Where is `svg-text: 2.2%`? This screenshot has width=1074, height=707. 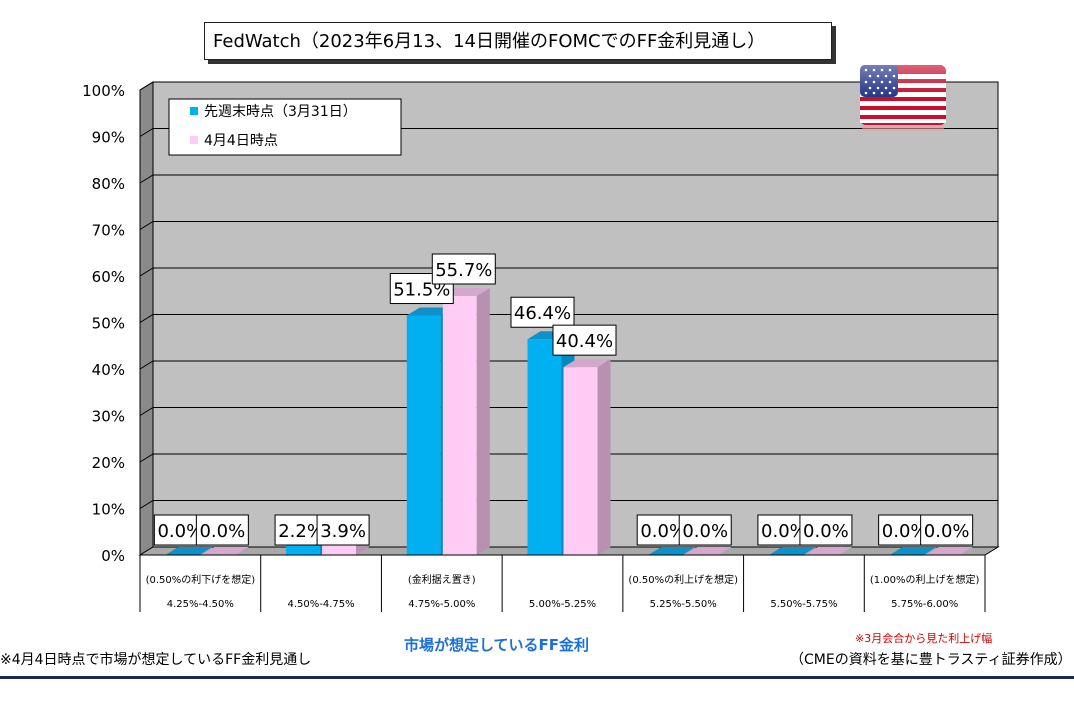
svg-text: 2.2% is located at coordinates (301, 531).